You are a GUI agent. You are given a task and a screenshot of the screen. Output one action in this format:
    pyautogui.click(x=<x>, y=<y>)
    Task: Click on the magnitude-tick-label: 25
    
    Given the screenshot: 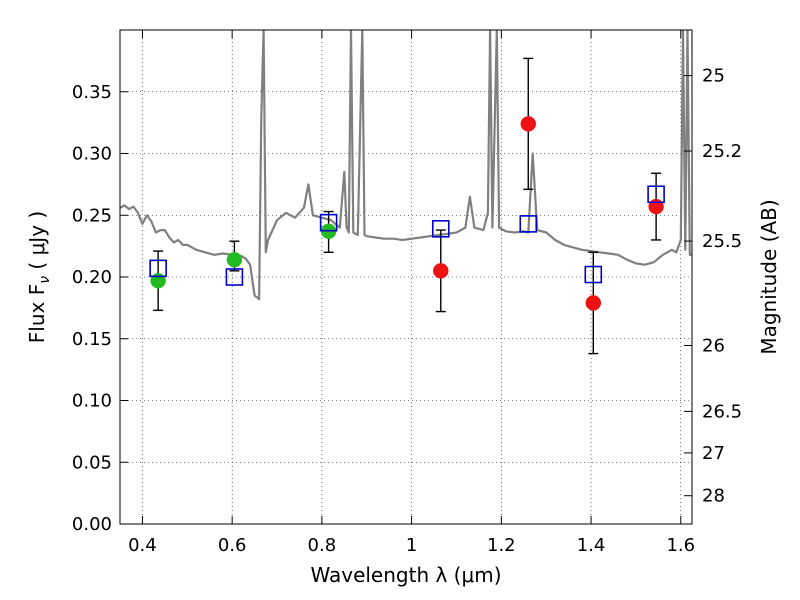 What is the action you would take?
    pyautogui.click(x=713, y=76)
    